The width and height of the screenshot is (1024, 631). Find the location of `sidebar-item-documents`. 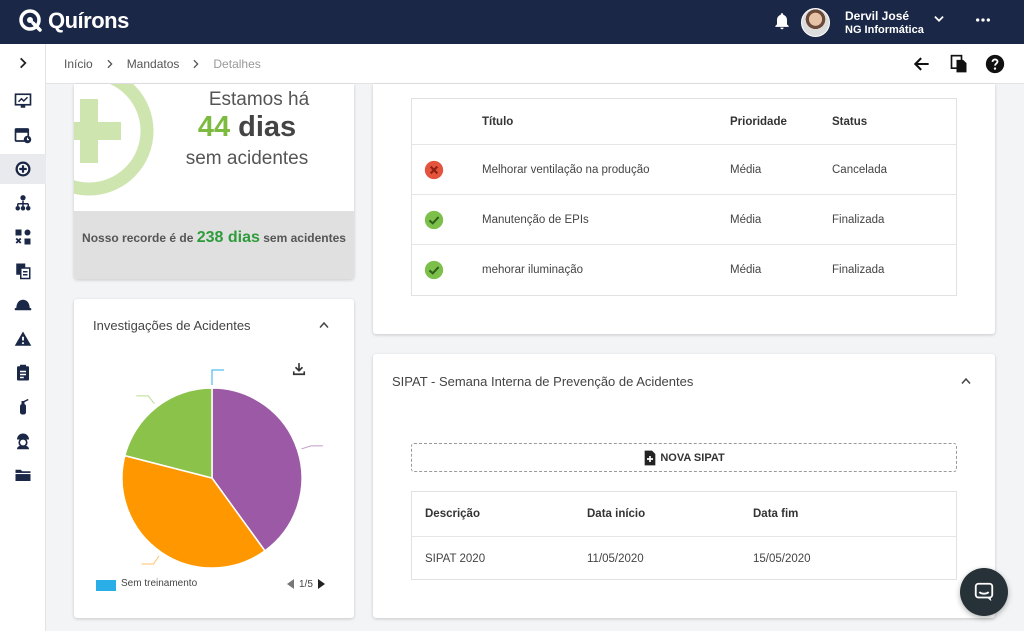

sidebar-item-documents is located at coordinates (23, 271).